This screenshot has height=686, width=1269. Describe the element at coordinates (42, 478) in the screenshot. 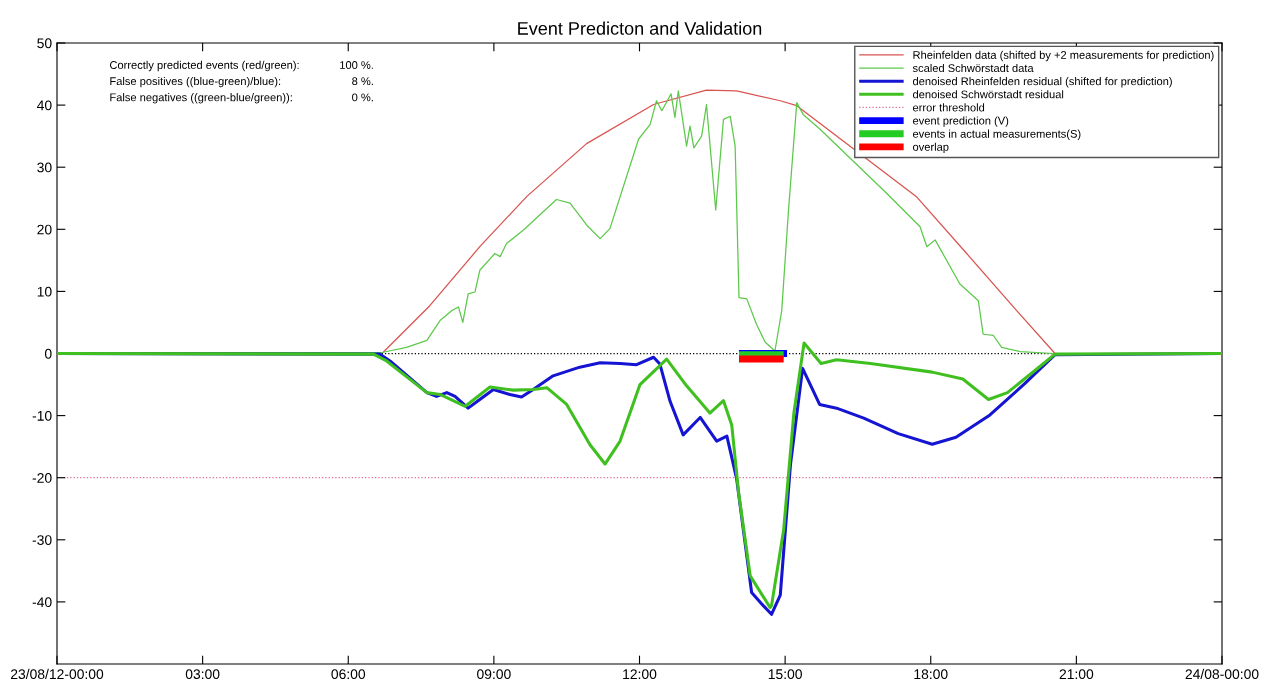

I see `y-tick-label: -20` at that location.